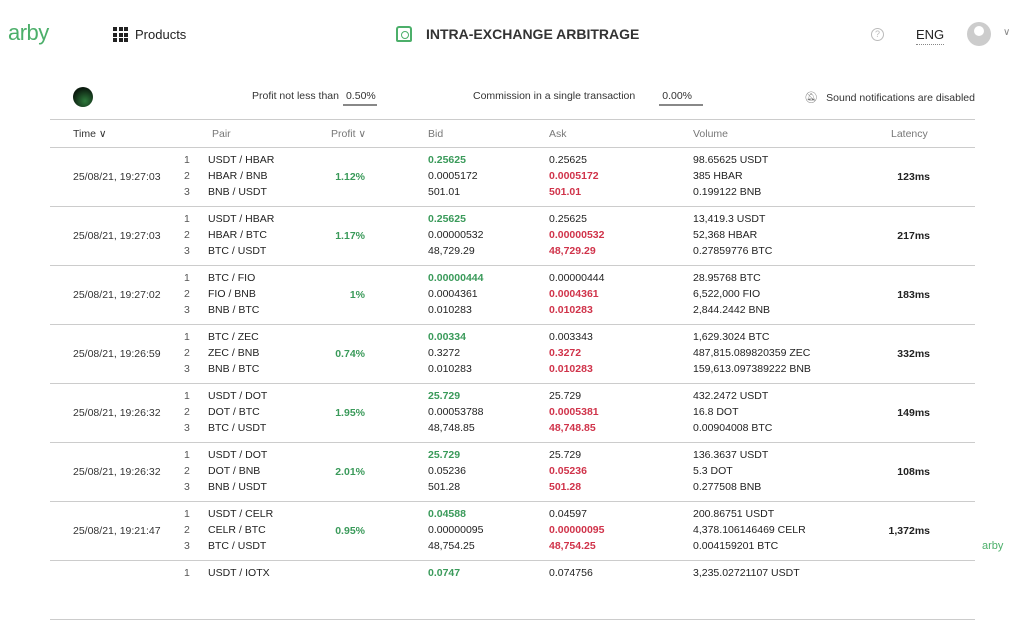 Image resolution: width=1024 pixels, height=620 pixels. Describe the element at coordinates (716, 412) in the screenshot. I see `leg-volume: 16.8 DOT` at that location.